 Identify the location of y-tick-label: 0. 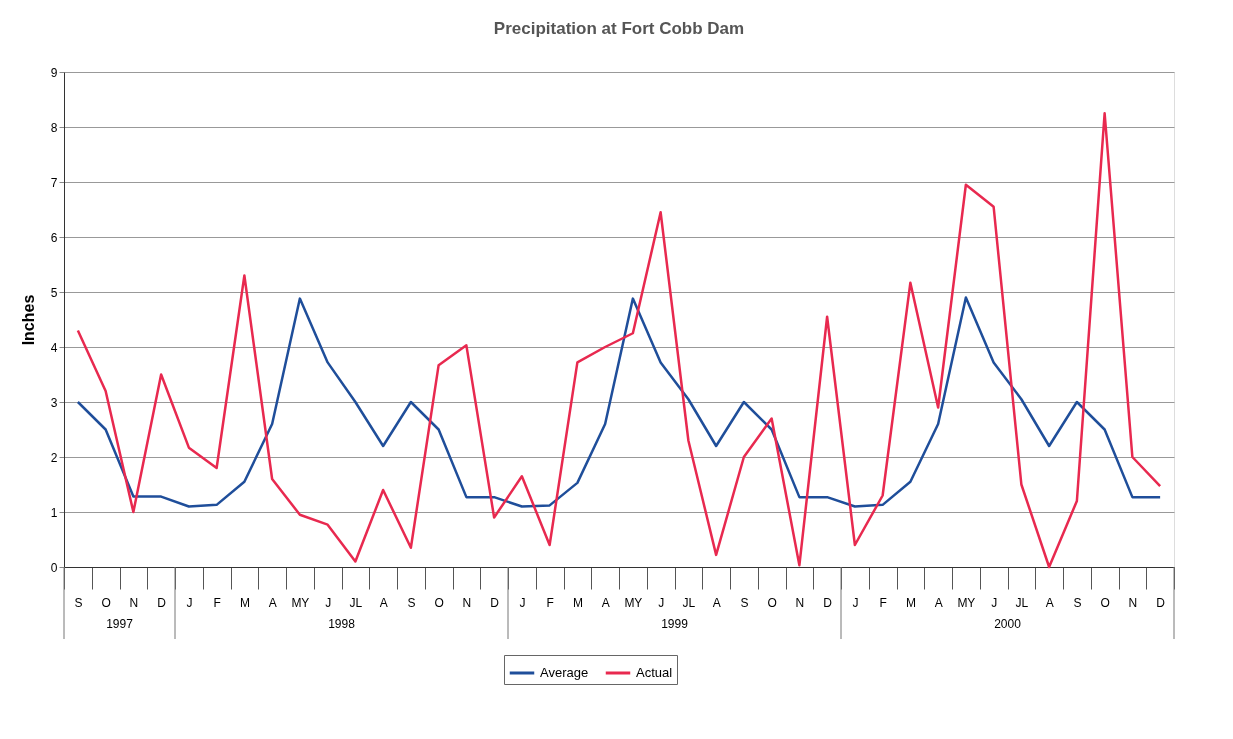
(54, 567).